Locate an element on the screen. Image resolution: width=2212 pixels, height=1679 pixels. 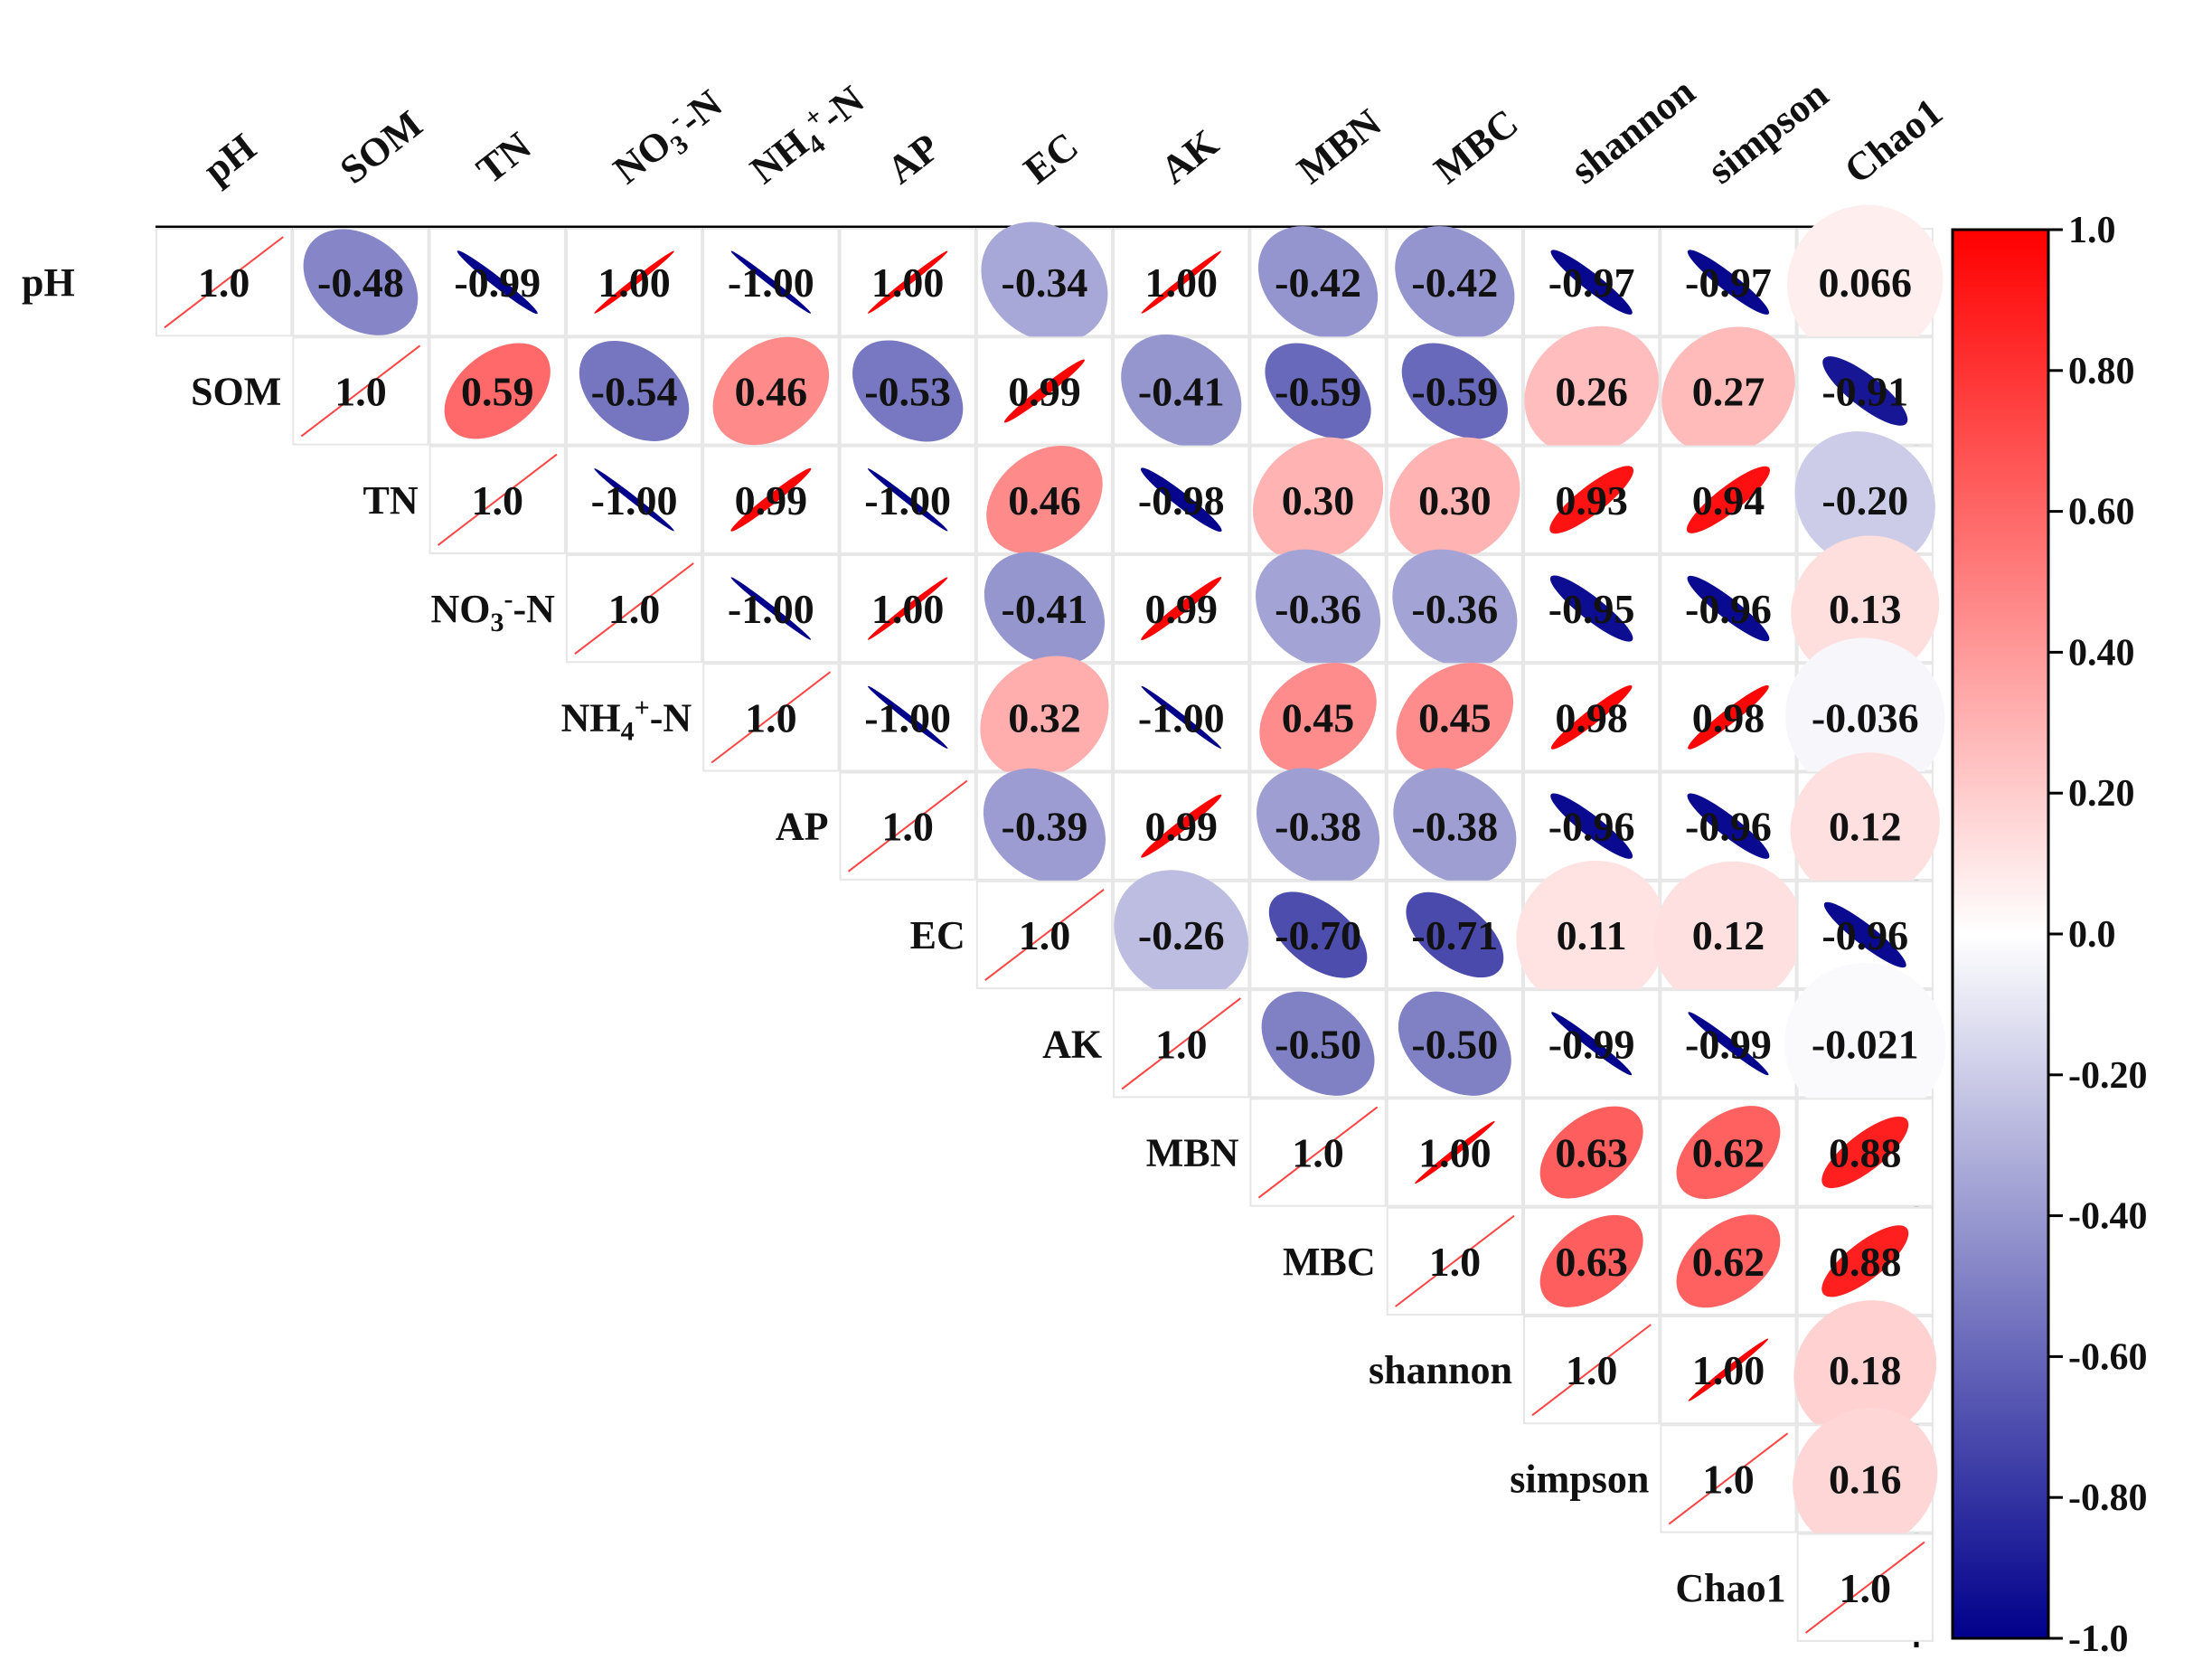
cell-ak-mbc: -0.50 is located at coordinates (1454, 1044).